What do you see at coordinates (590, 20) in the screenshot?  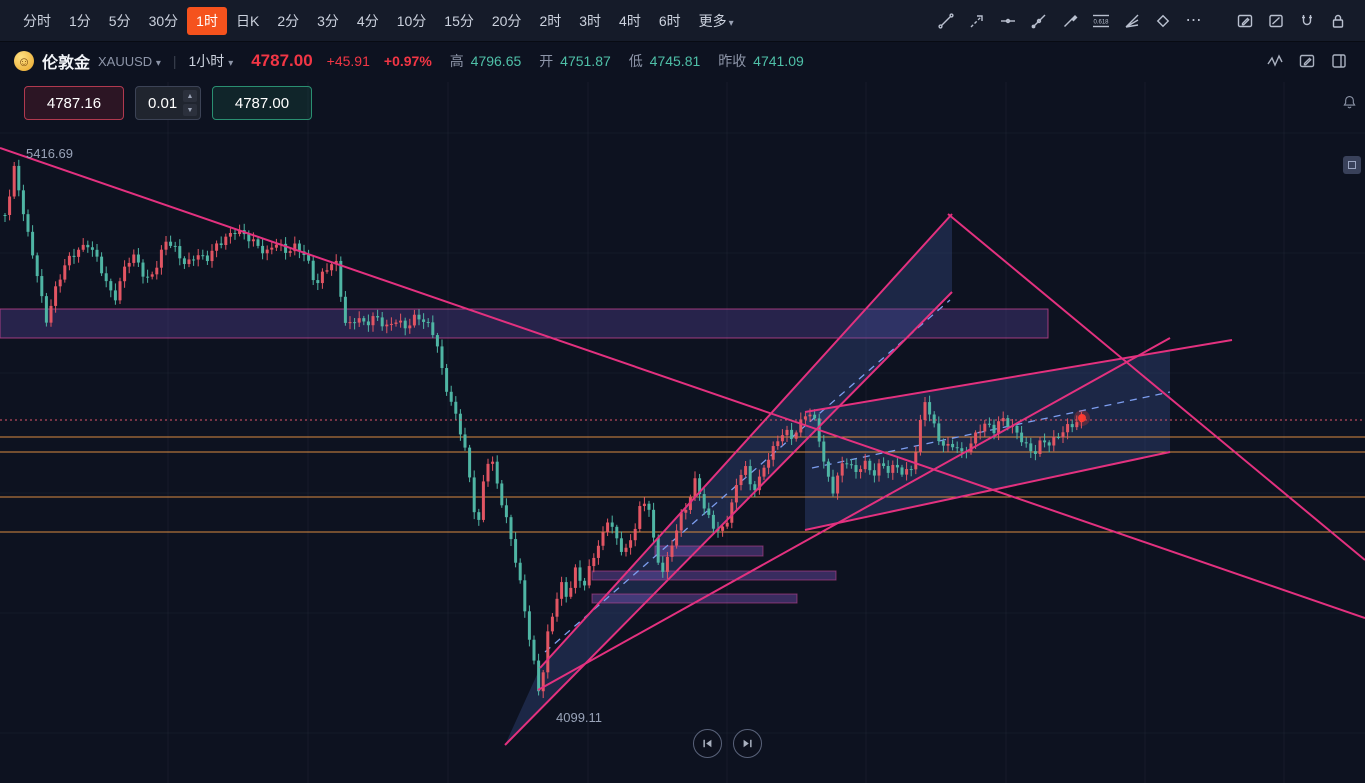 I see `tf-3h: 3时` at bounding box center [590, 20].